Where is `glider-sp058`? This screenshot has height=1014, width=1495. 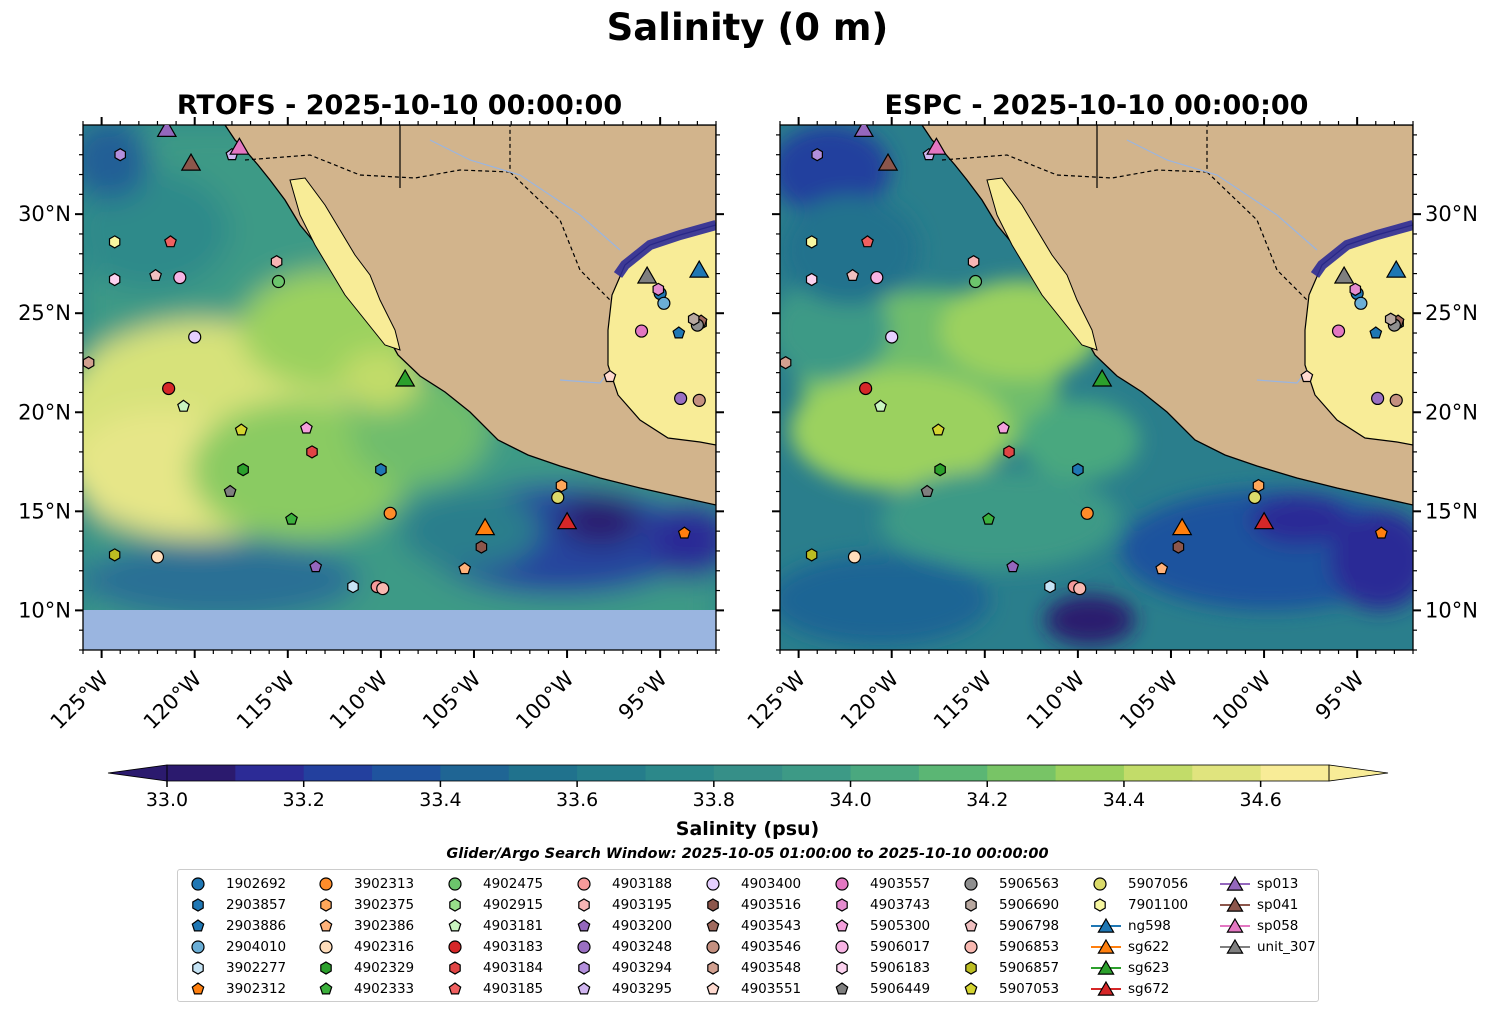 glider-sp058 is located at coordinates (239, 146).